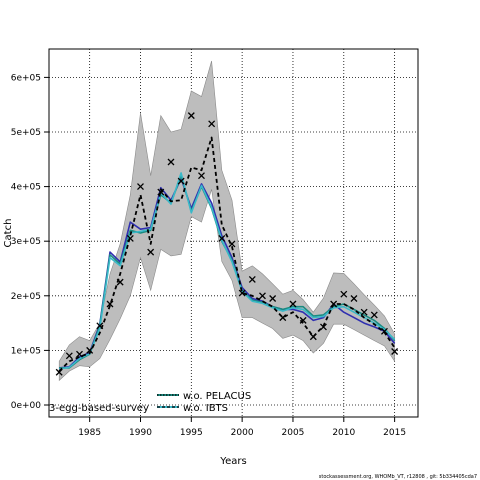 The width and height of the screenshot is (480, 480). Describe the element at coordinates (26, 297) in the screenshot. I see `y-tick-label: 2e+05` at that location.